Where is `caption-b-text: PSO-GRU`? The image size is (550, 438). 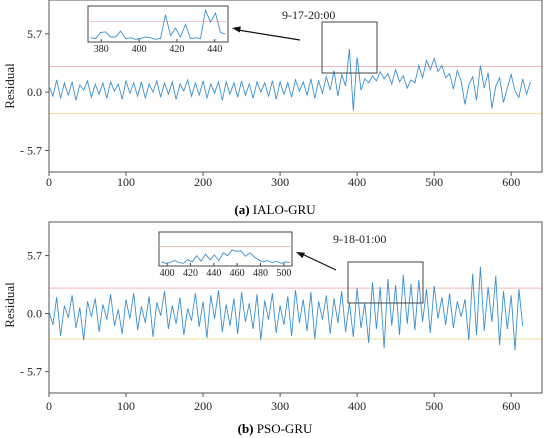
caption-b-text: PSO-GRU is located at coordinates (284, 428).